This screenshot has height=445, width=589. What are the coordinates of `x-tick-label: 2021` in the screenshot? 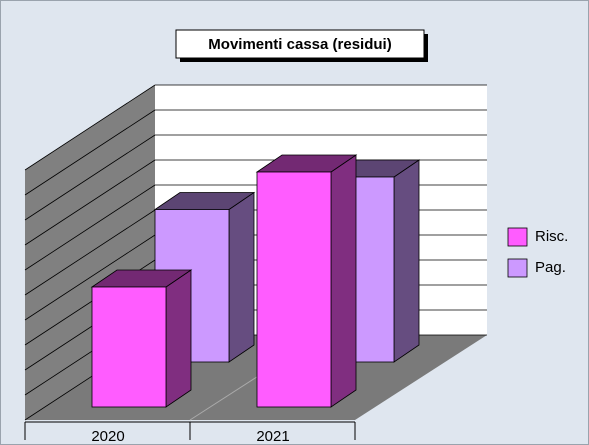 It's located at (272, 436).